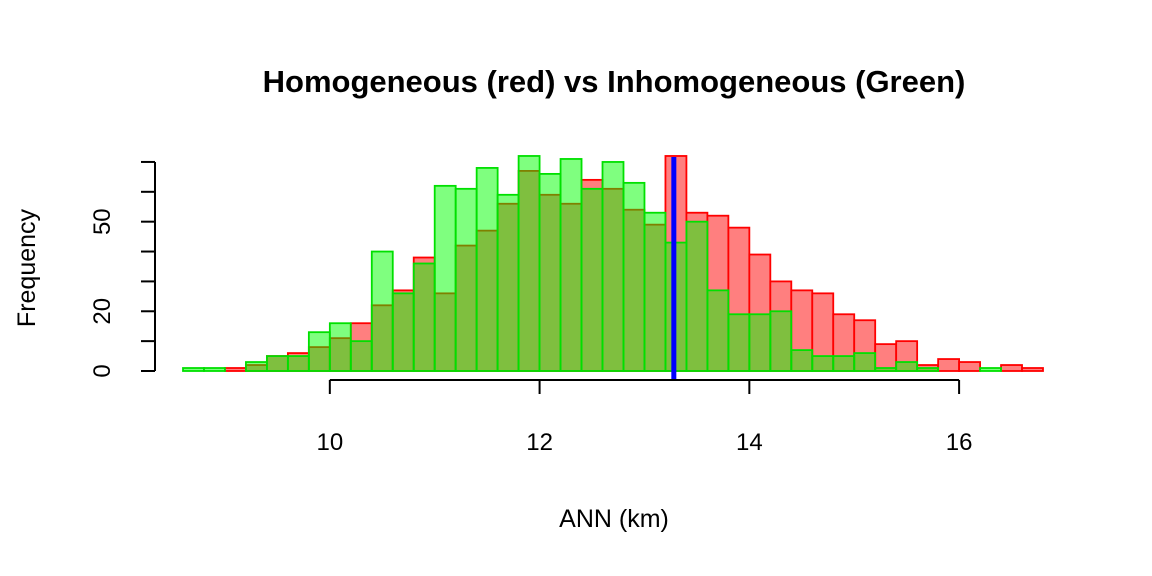 This screenshot has height=576, width=1152. I want to click on y-tick-label: 50, so click(102, 221).